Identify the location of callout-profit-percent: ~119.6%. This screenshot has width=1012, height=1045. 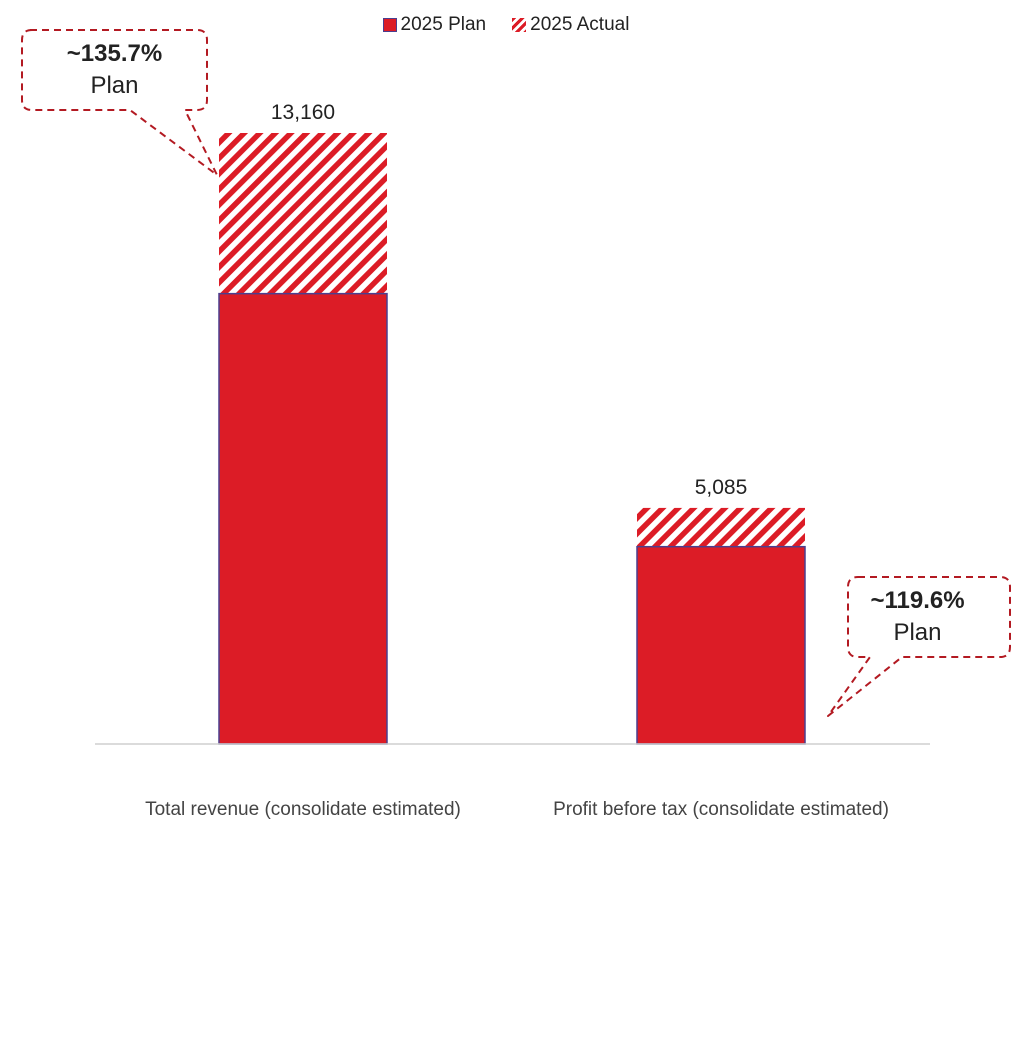
(917, 600).